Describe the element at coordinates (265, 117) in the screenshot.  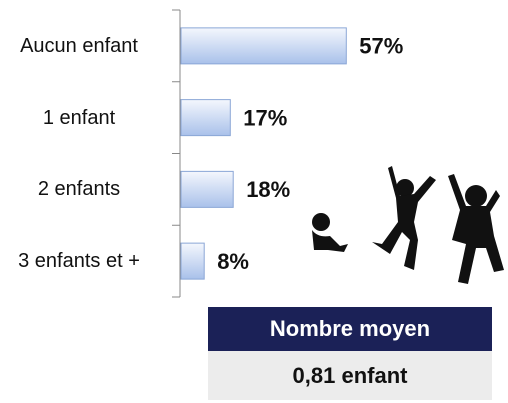
I see `value-label: 17%` at that location.